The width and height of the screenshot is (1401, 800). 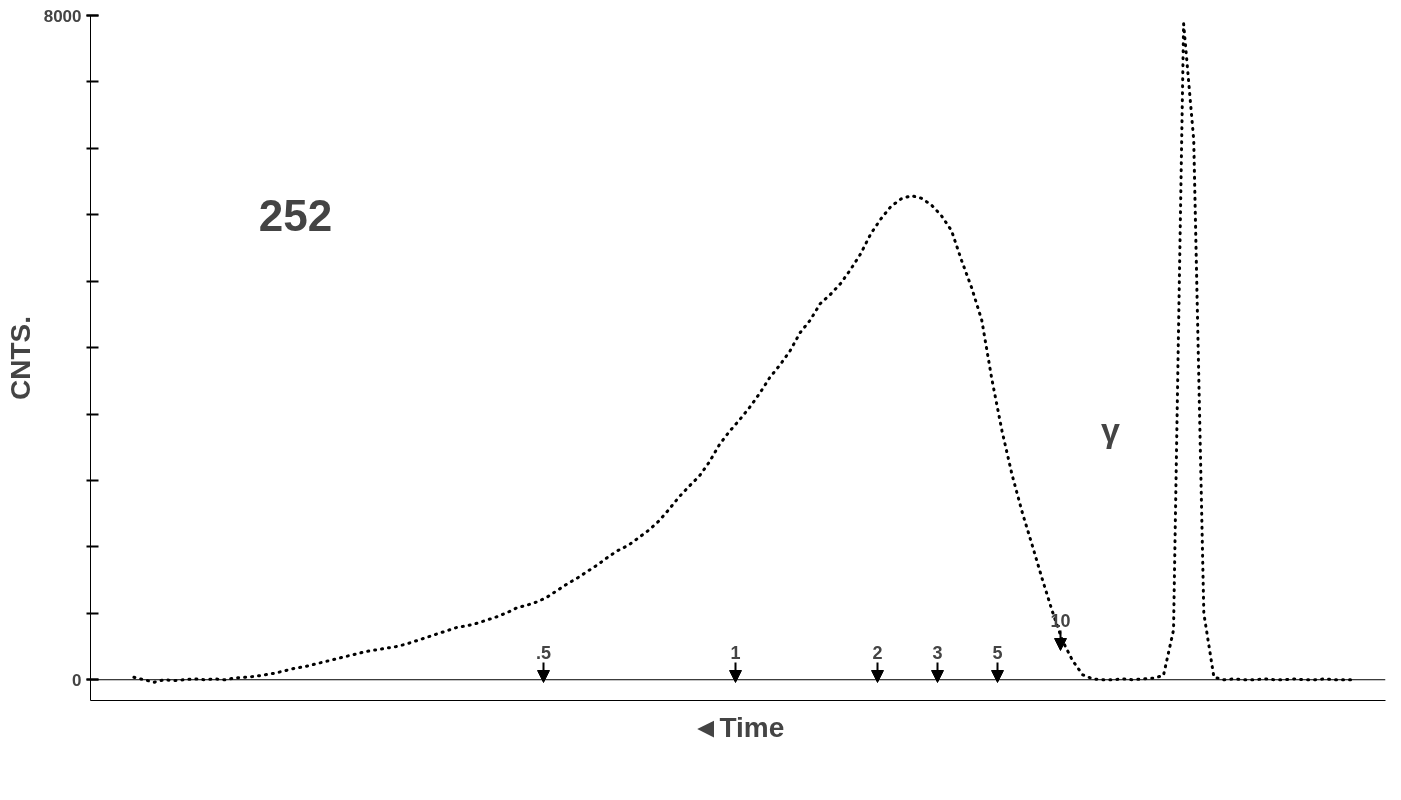 I want to click on y-tick-label: 8000, so click(x=62, y=16).